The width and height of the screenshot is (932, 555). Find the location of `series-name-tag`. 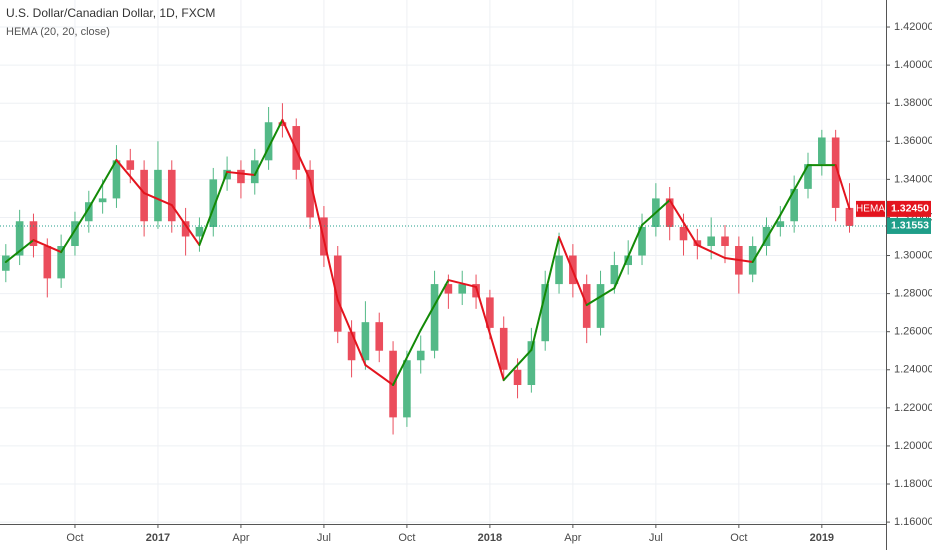

series-name-tag is located at coordinates (870, 208).